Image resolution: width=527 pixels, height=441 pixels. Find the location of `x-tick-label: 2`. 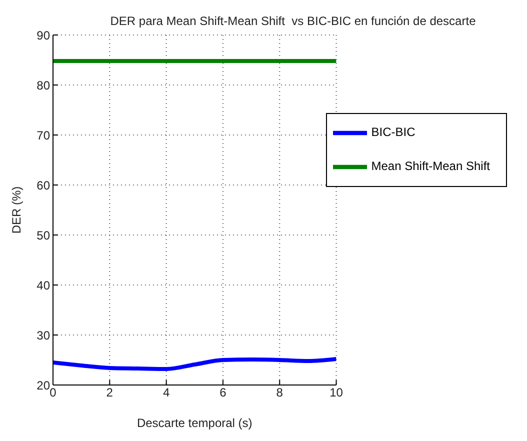

x-tick-label: 2 is located at coordinates (110, 393).